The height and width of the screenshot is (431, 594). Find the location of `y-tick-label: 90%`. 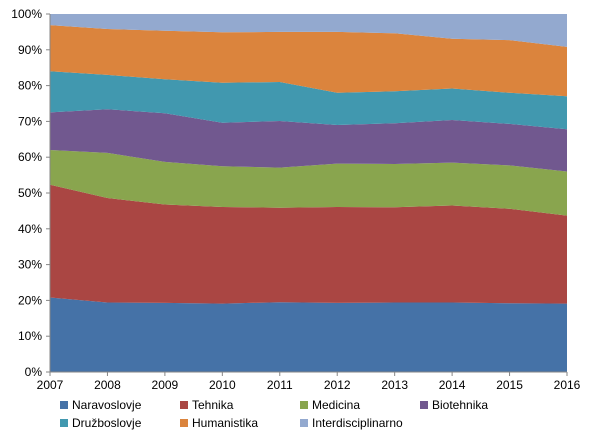

y-tick-label: 90% is located at coordinates (30, 50).